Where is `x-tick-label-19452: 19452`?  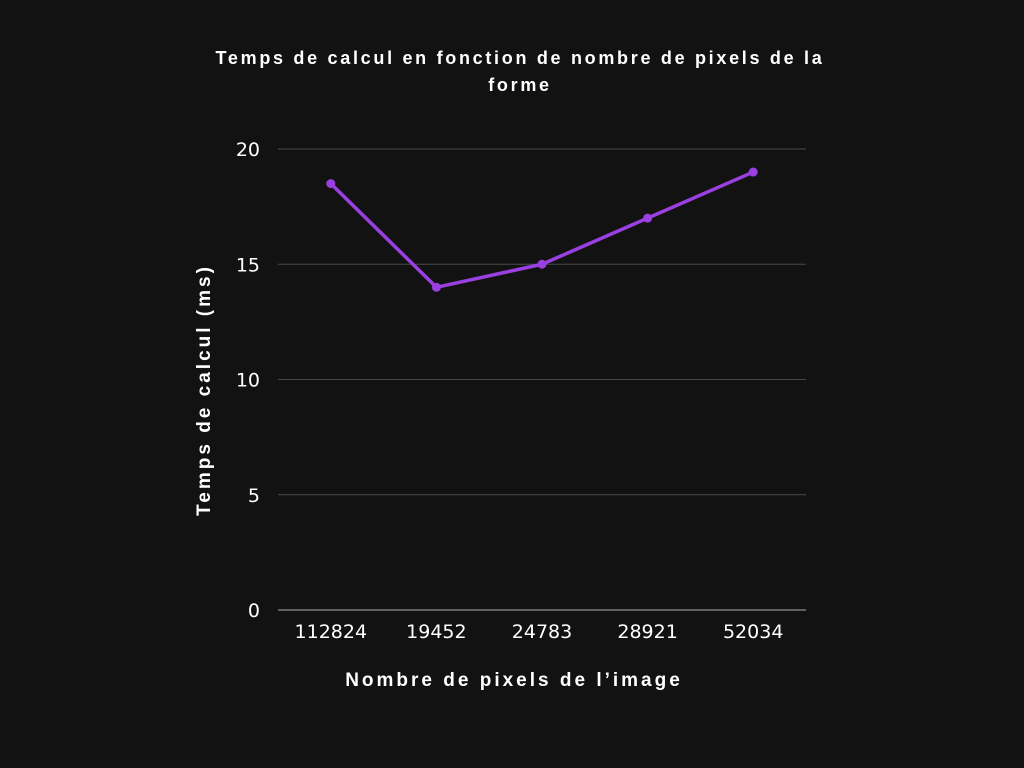
x-tick-label-19452: 19452 is located at coordinates (436, 632).